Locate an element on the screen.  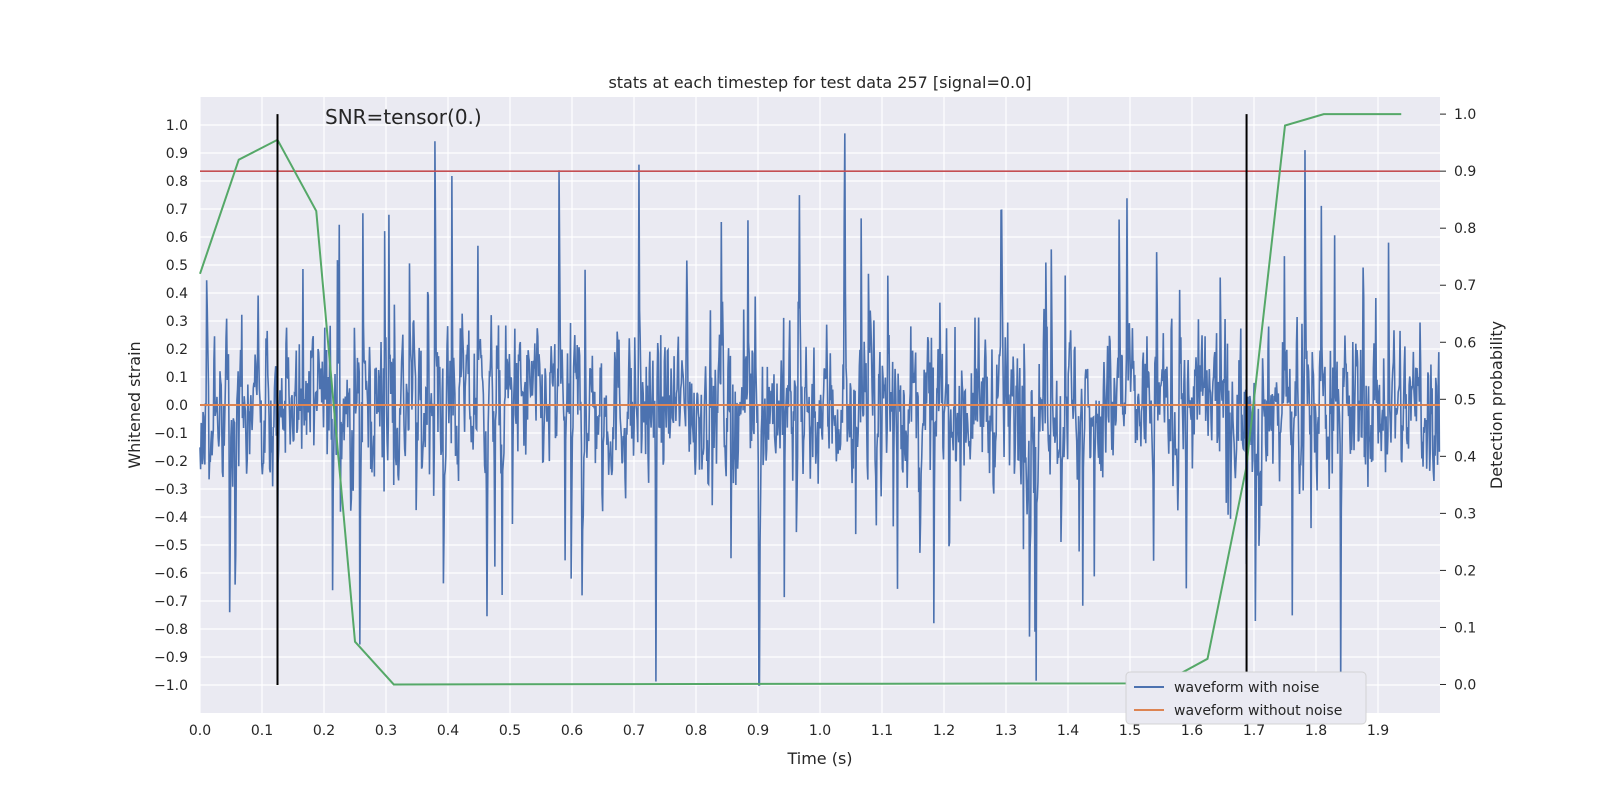
y2-tick-label: 0.8 is located at coordinates (1465, 229).